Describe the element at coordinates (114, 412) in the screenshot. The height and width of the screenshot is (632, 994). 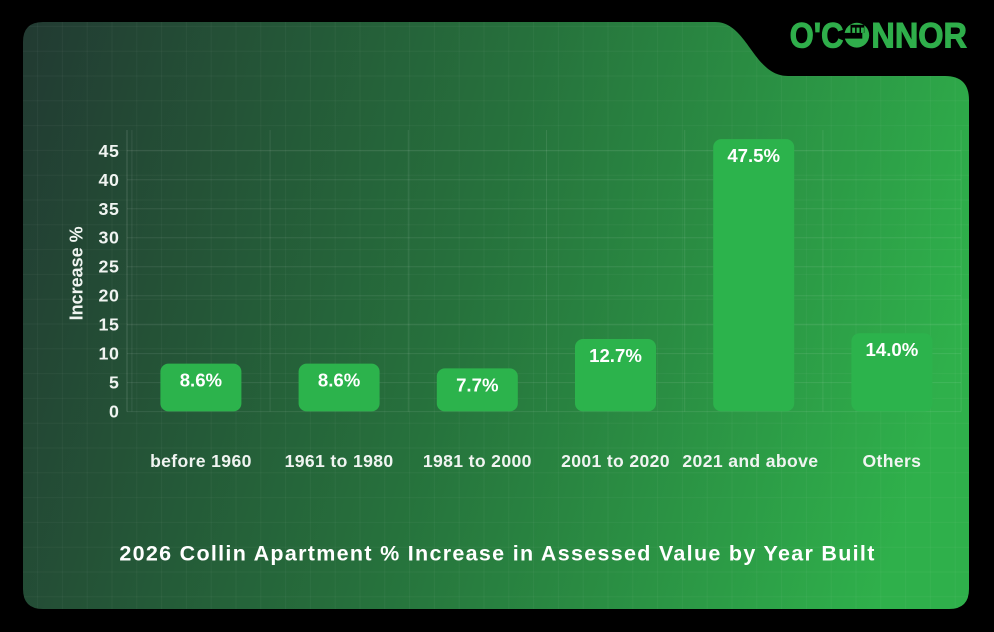
I see `svg-text: 0` at that location.